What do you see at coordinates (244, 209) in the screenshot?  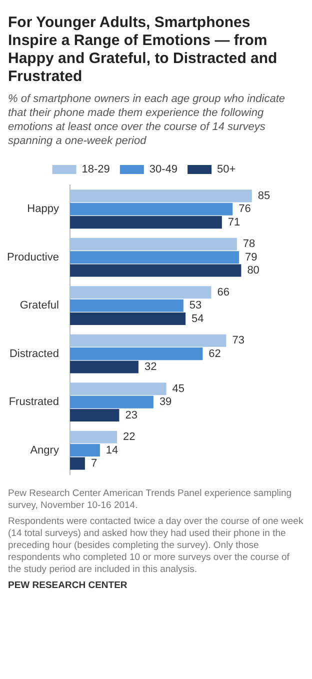 I see `data-label: 76` at bounding box center [244, 209].